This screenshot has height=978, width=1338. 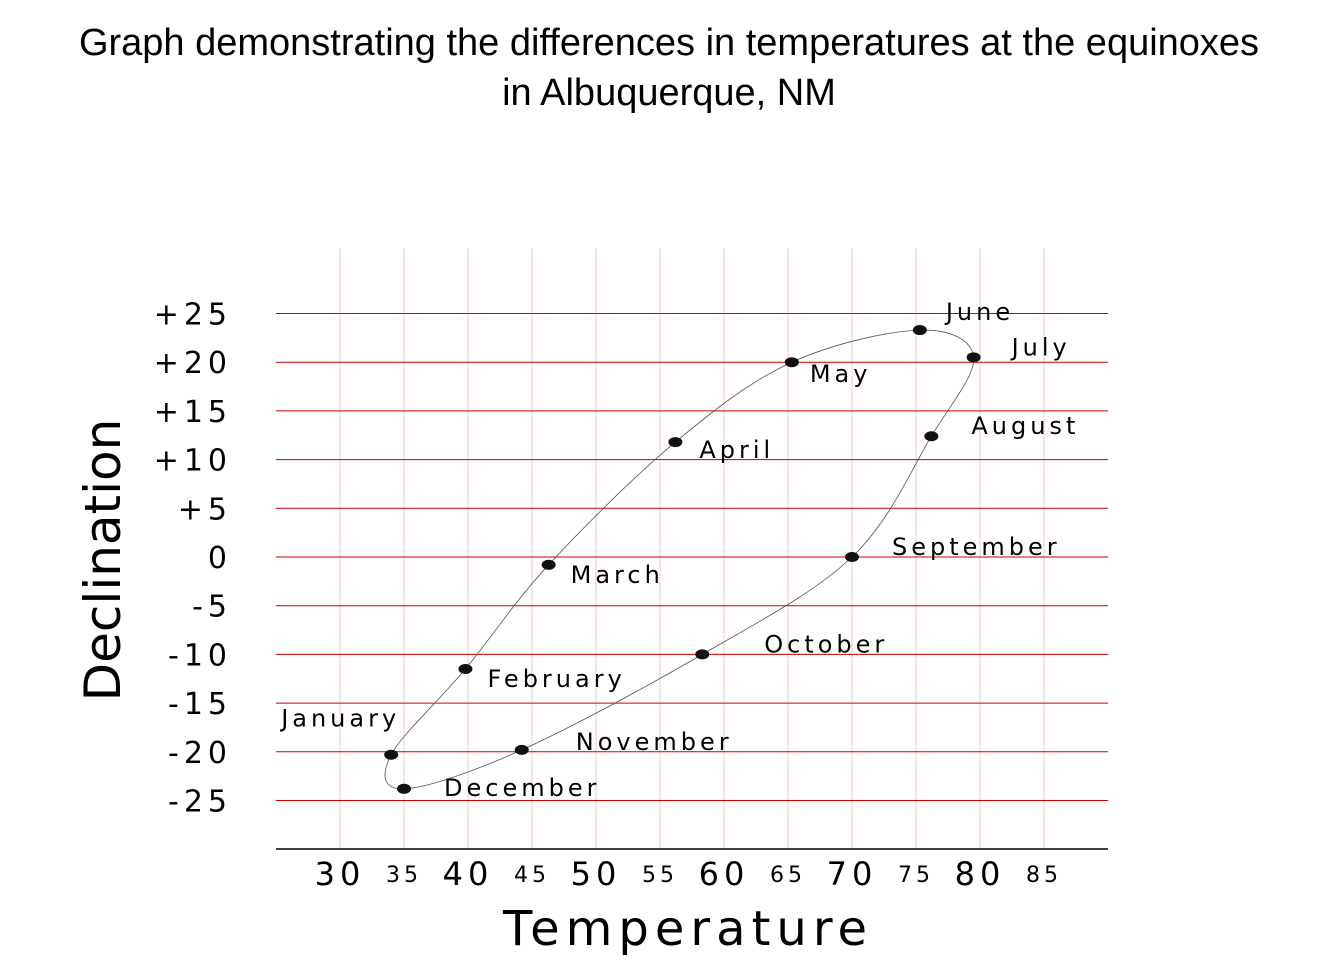 I want to click on x-tick-label: 70, so click(x=852, y=874).